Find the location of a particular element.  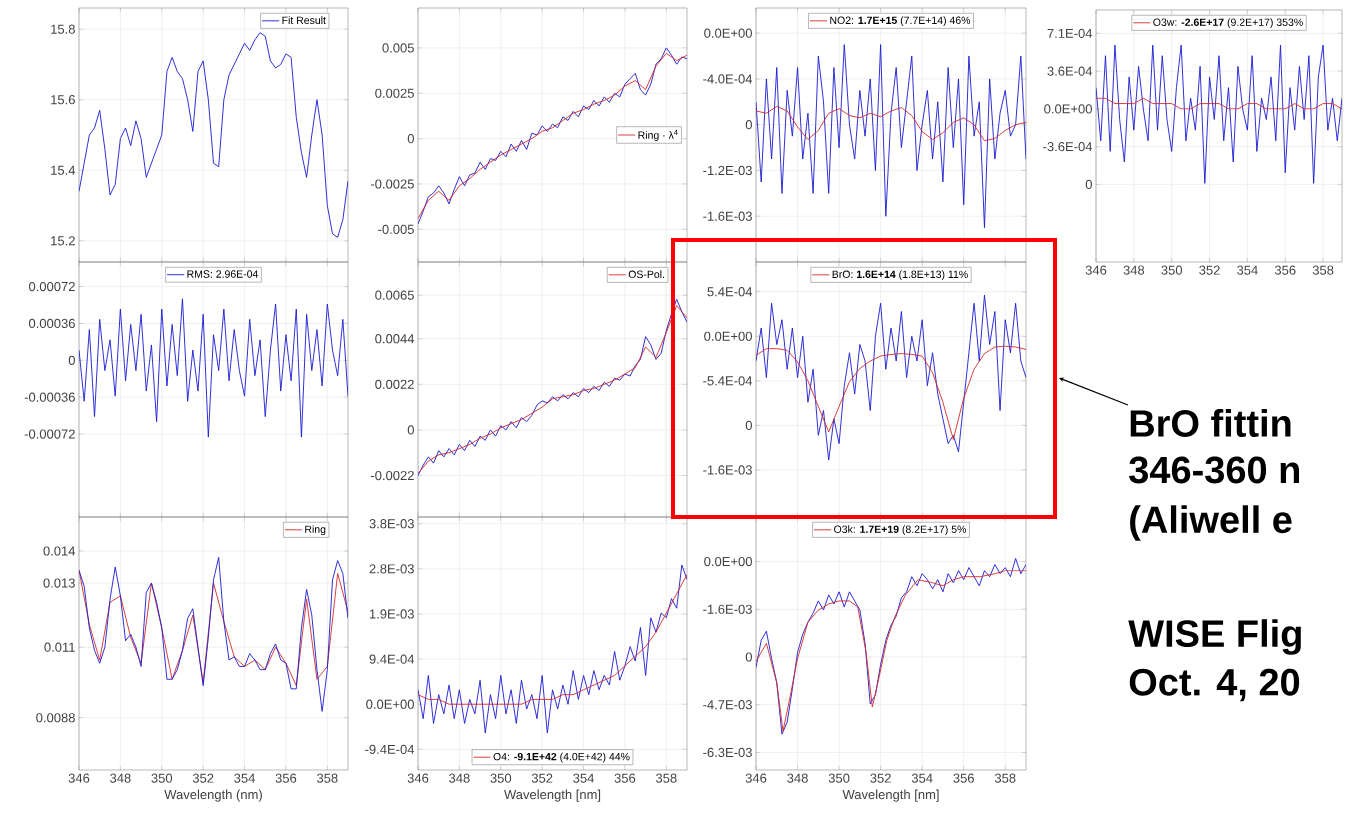

y-tick-label: 3.6E-04 is located at coordinates (1070, 71).